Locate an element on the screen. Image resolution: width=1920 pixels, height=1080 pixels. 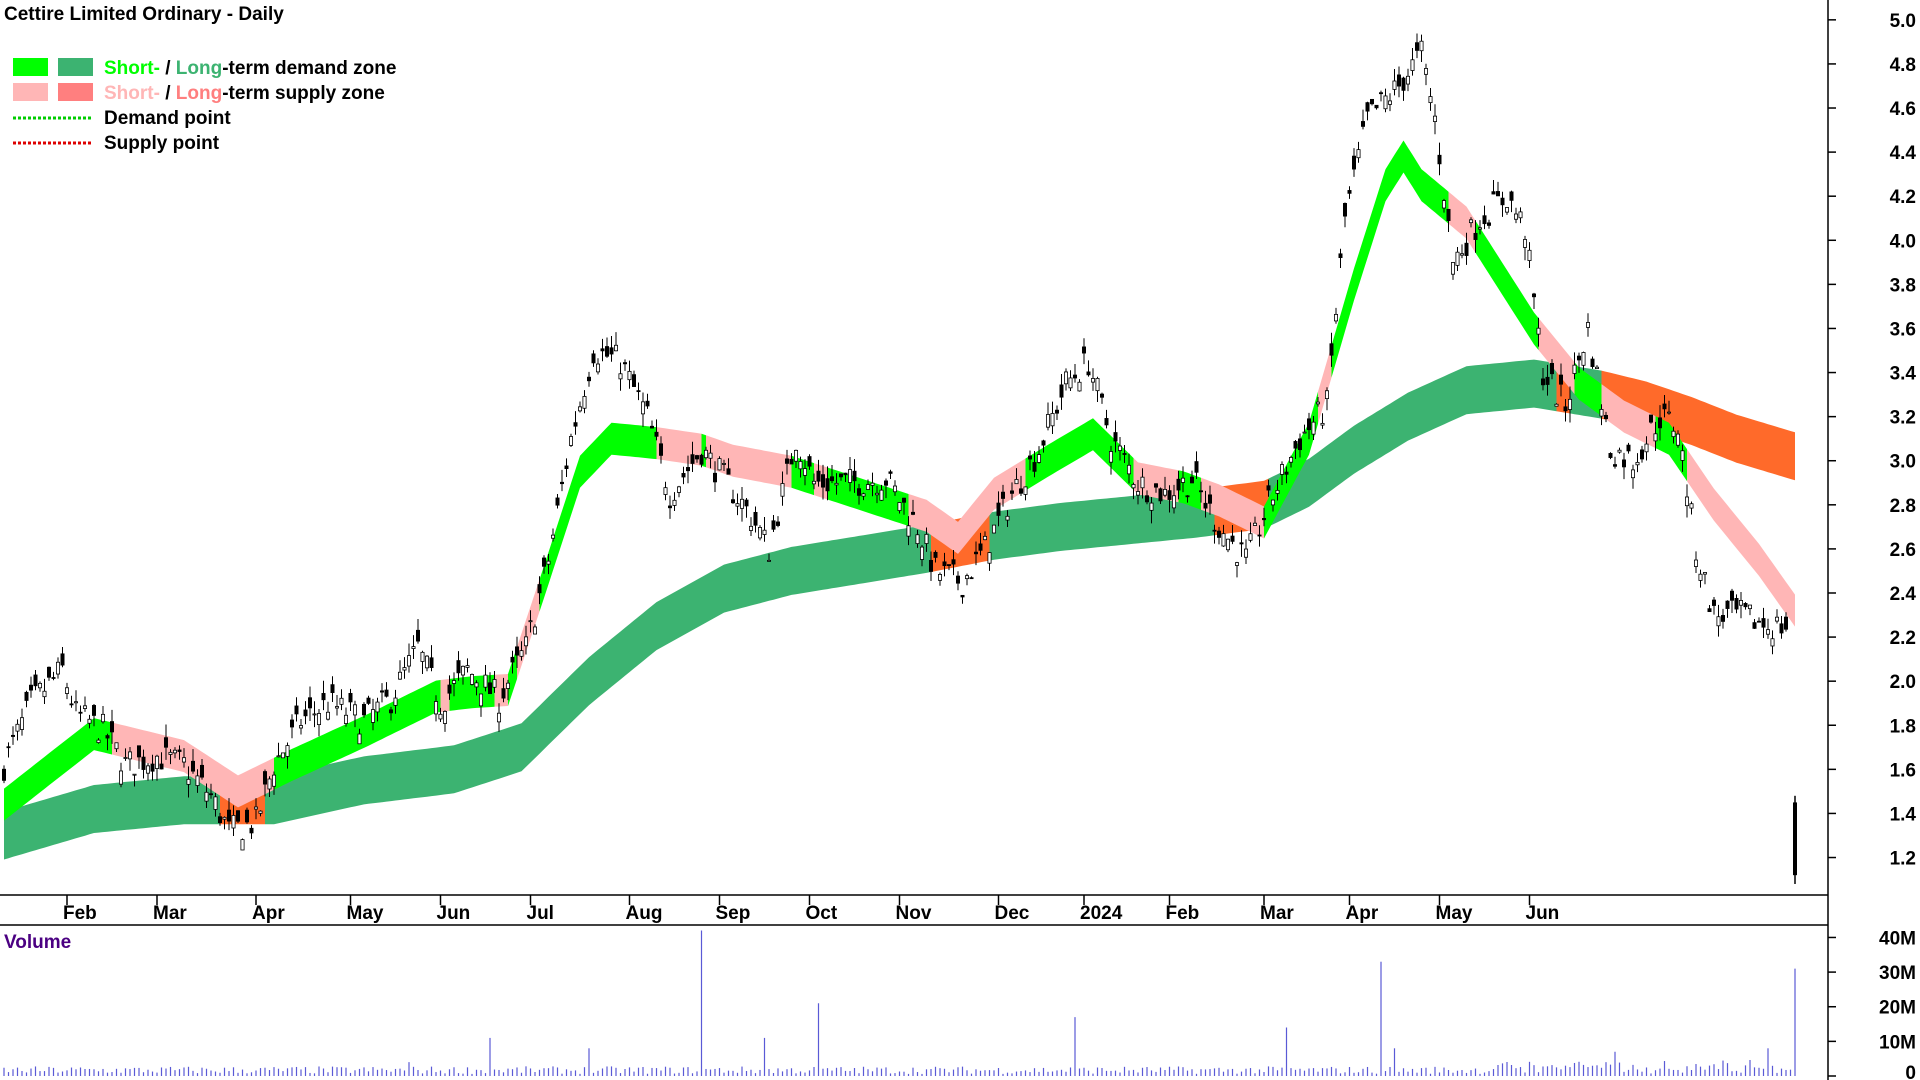
price-tick: 2.8 is located at coordinates (1872, 506).